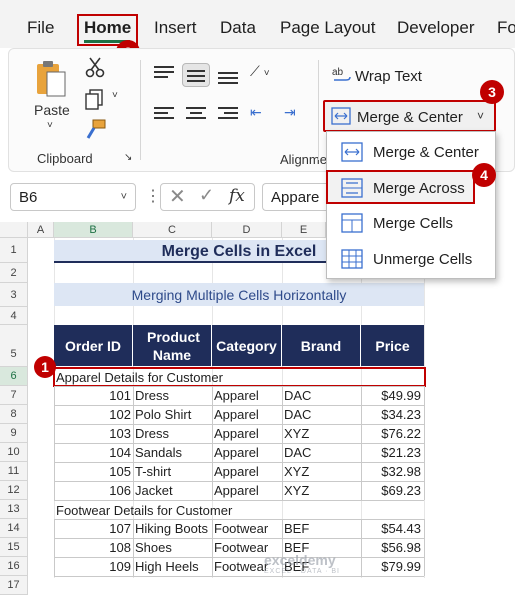 Image resolution: width=515 pixels, height=595 pixels. I want to click on align-middle-icon, so click(196, 75).